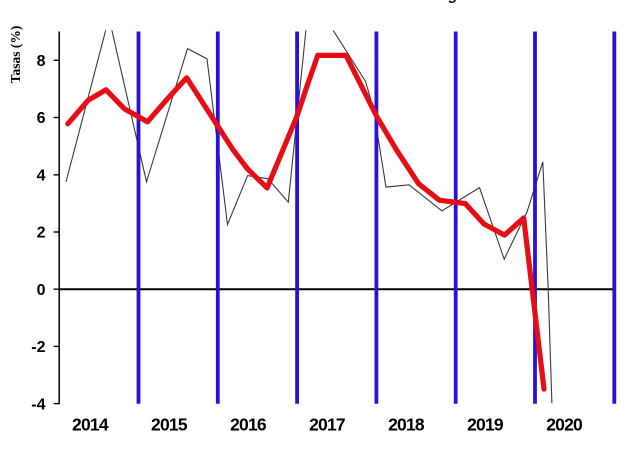 The width and height of the screenshot is (640, 460). Describe the element at coordinates (564, 425) in the screenshot. I see `svg-text: 2020` at that location.